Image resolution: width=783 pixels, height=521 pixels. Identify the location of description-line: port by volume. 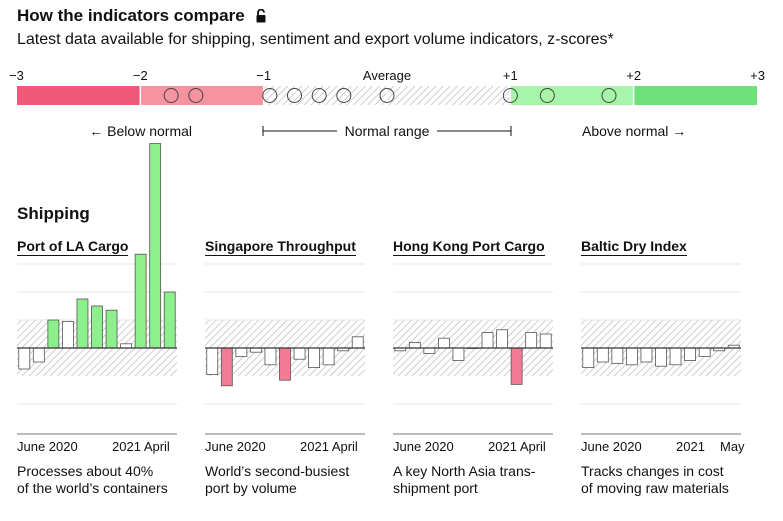
(251, 488).